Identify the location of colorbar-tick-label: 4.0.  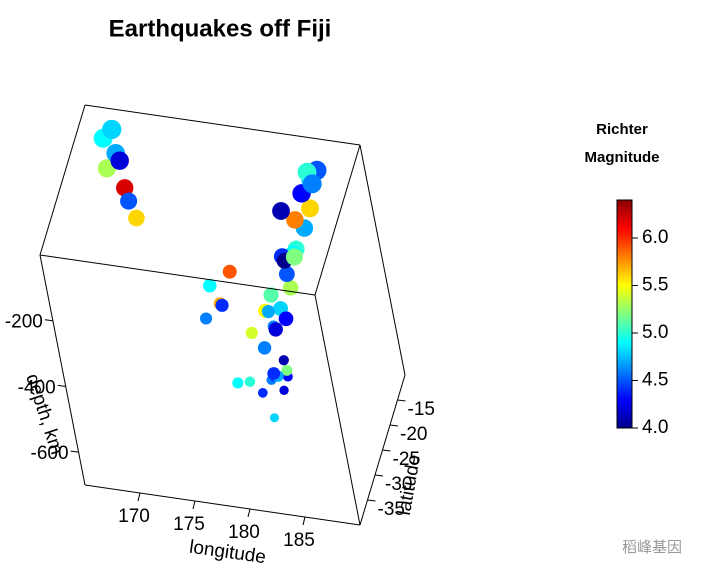
(655, 427).